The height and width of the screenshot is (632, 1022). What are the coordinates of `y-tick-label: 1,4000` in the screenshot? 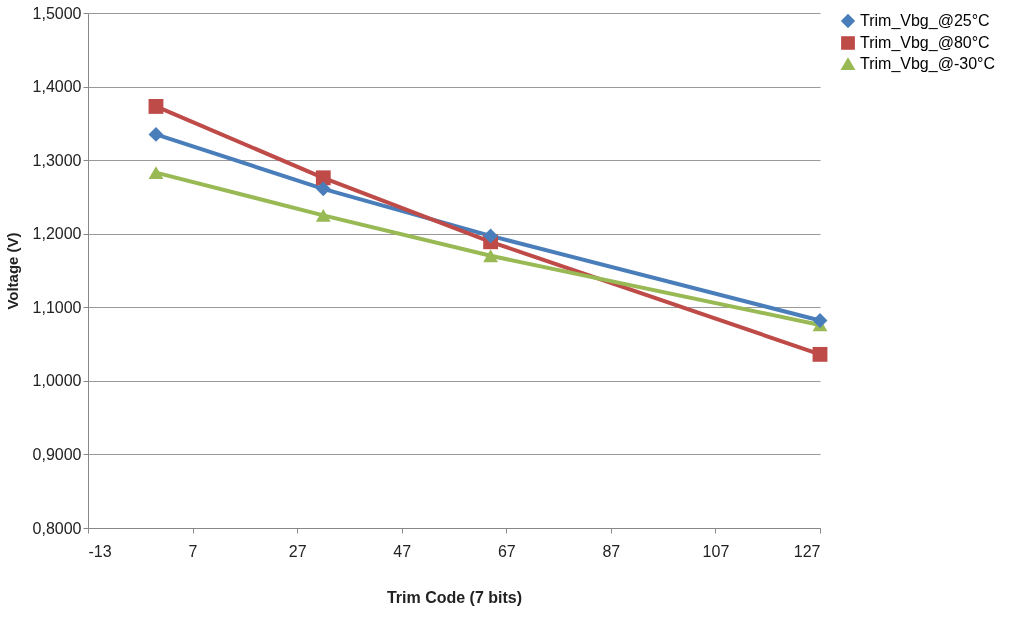 It's located at (57, 87).